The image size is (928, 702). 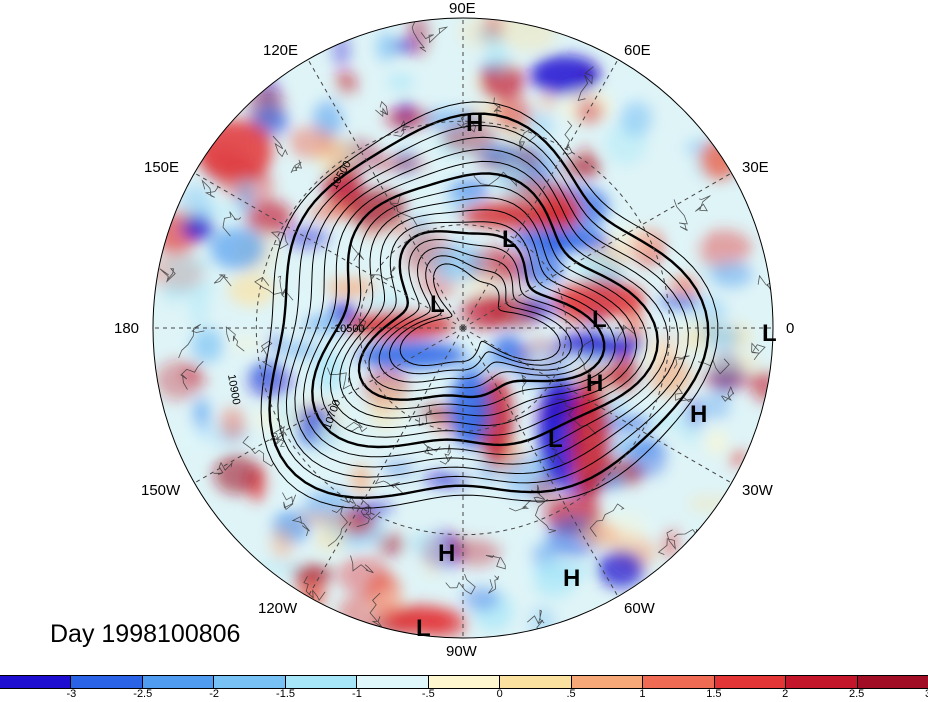 What do you see at coordinates (162, 167) in the screenshot?
I see `lon-label-150e: 150E` at bounding box center [162, 167].